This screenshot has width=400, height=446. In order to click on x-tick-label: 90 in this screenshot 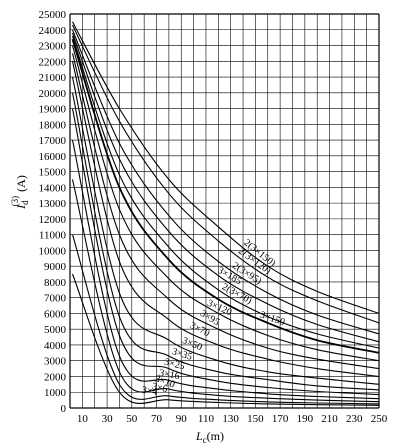, I will do `click(182, 419)`.